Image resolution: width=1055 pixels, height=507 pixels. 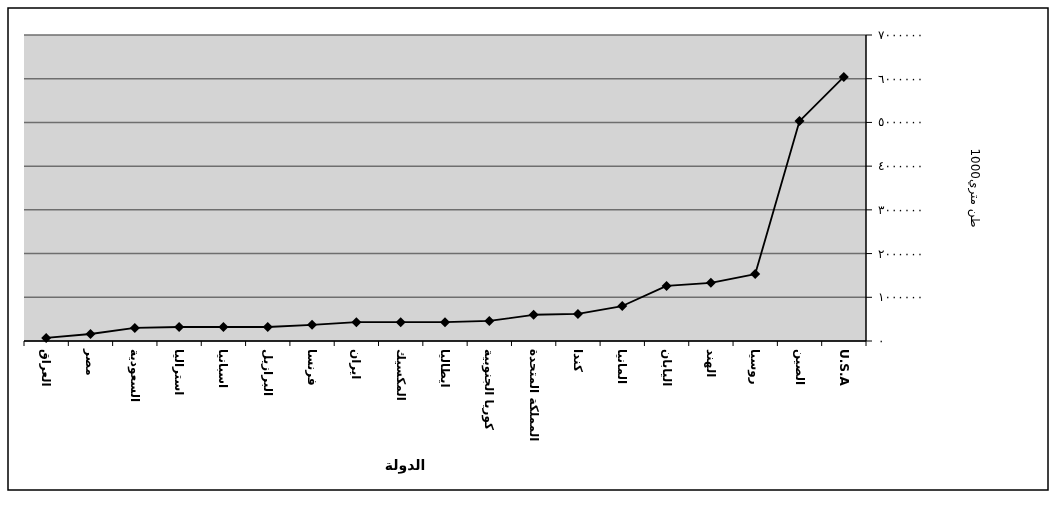 I want to click on x-tick-label: المملكة المتحدة, so click(x=533, y=395).